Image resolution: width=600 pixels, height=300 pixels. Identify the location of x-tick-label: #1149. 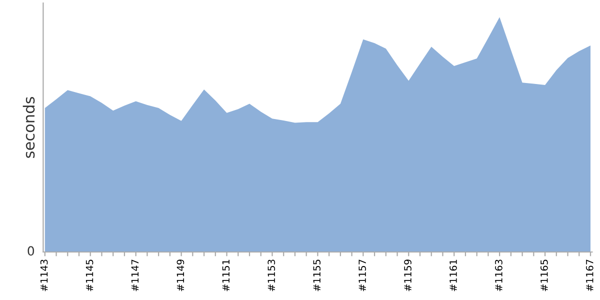
(180, 276).